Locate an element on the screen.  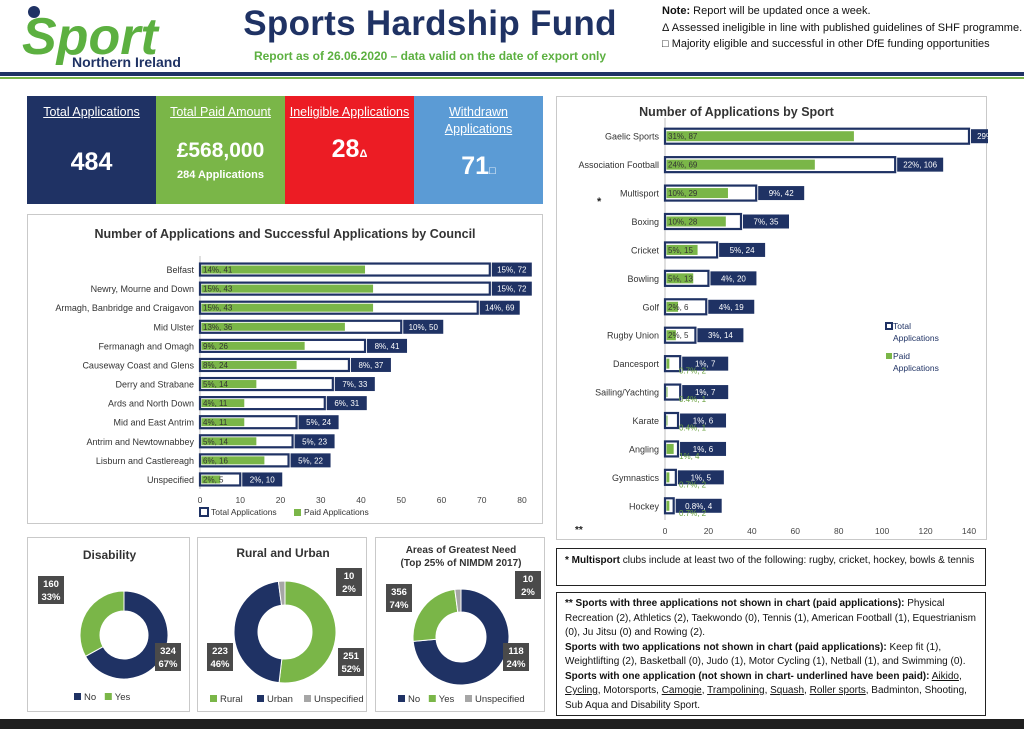
category-label: Belfast is located at coordinates (180, 270).